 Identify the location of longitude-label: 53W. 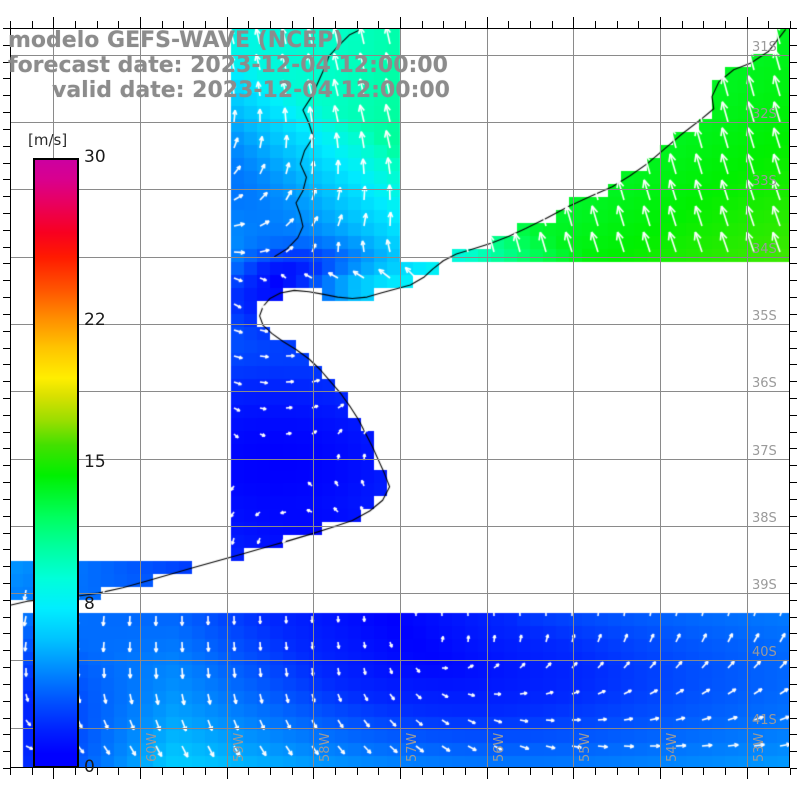
(759, 747).